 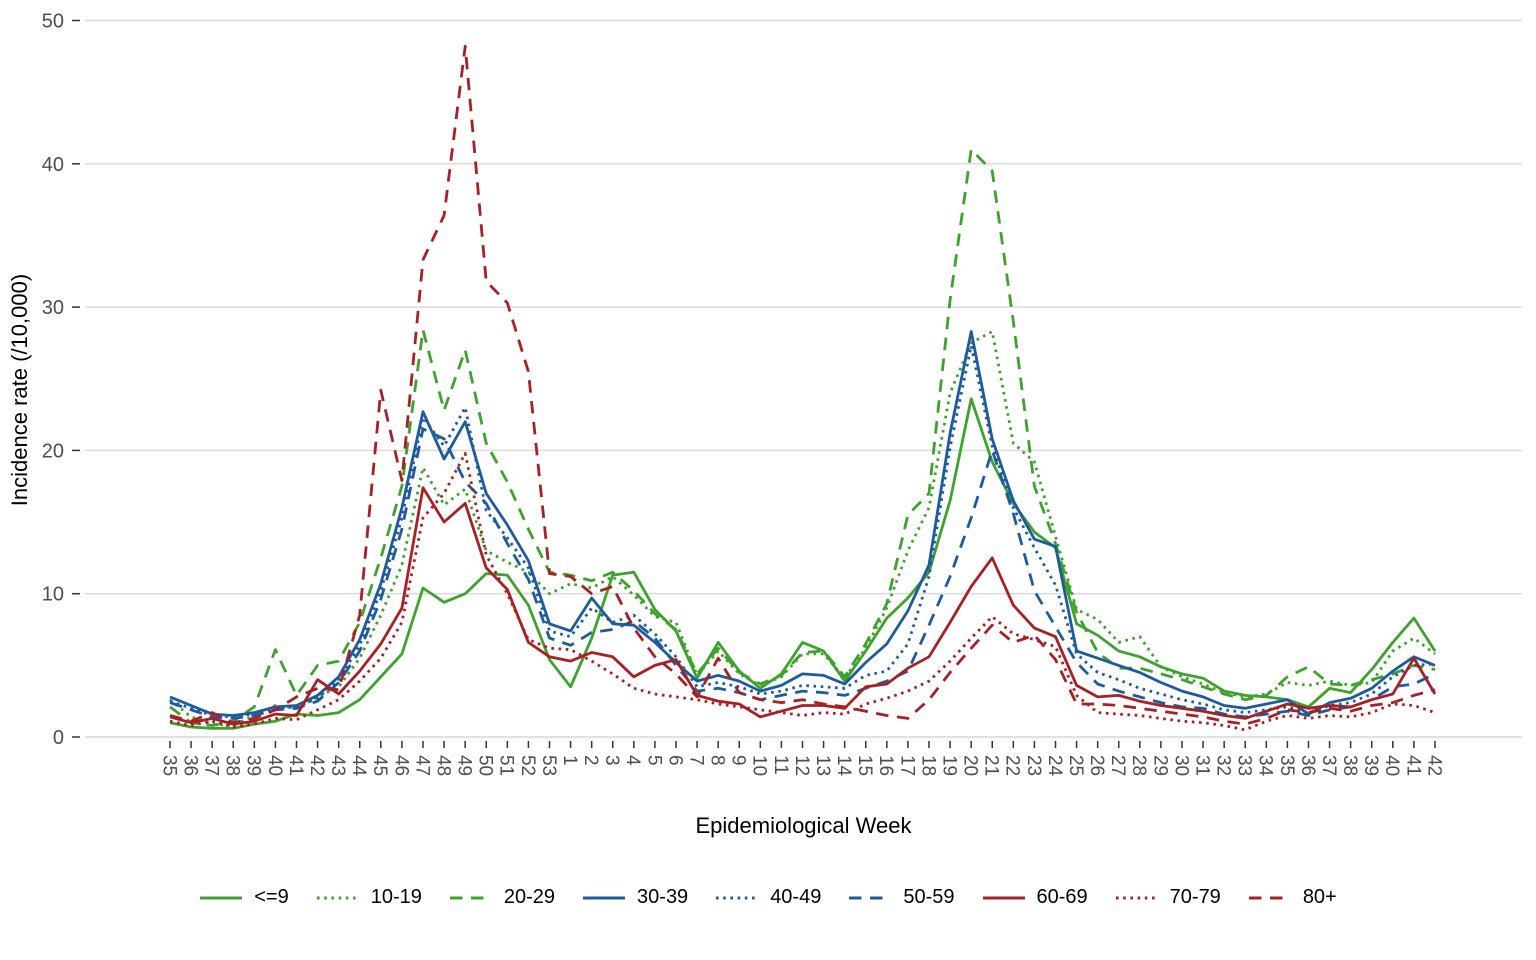 I want to click on x-tick-label: 5, so click(x=653, y=760).